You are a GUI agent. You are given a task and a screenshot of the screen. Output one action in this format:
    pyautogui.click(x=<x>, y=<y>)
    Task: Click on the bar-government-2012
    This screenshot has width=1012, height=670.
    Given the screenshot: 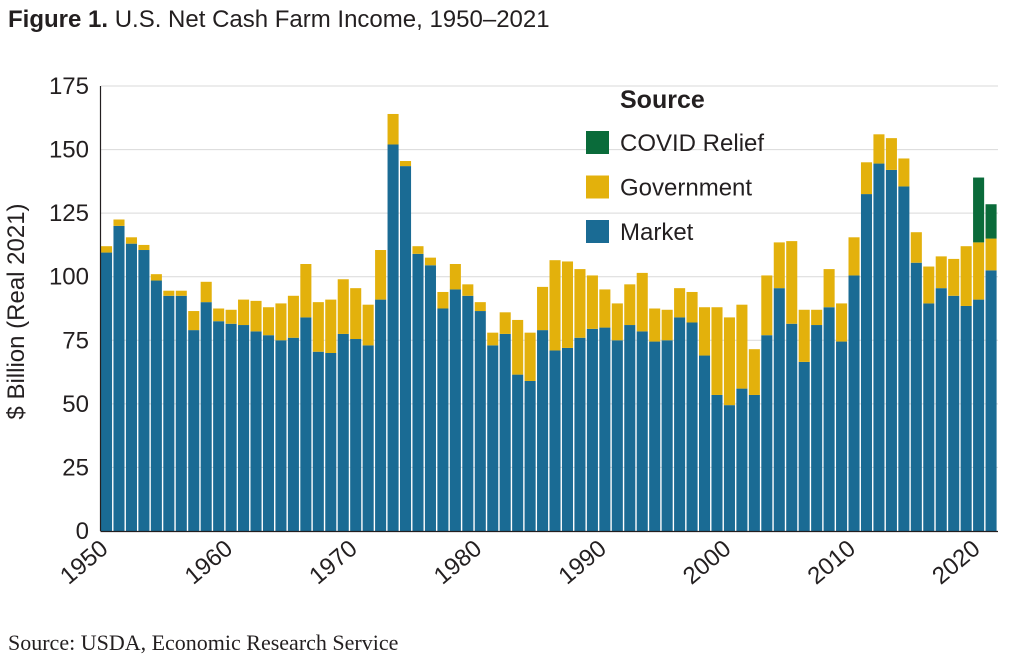 What is the action you would take?
    pyautogui.click(x=879, y=149)
    